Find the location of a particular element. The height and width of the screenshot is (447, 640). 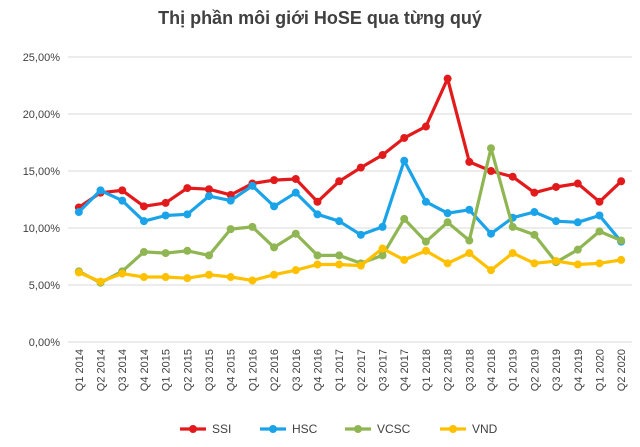

legend-label-vcsc: VCSC is located at coordinates (394, 429).